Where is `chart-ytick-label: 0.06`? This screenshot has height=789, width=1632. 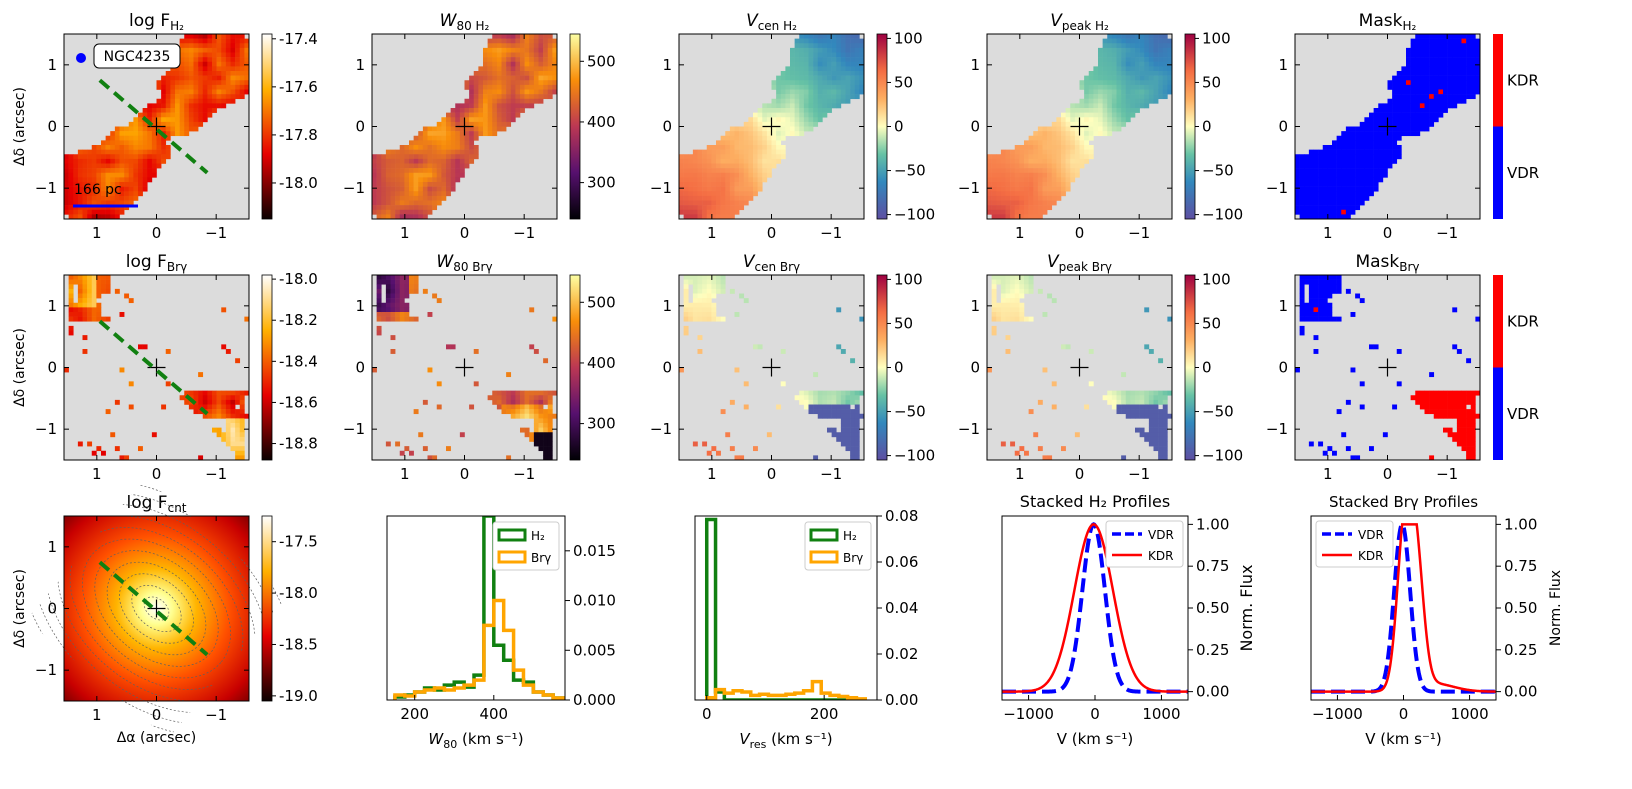
chart-ytick-label: 0.06 is located at coordinates (901, 562).